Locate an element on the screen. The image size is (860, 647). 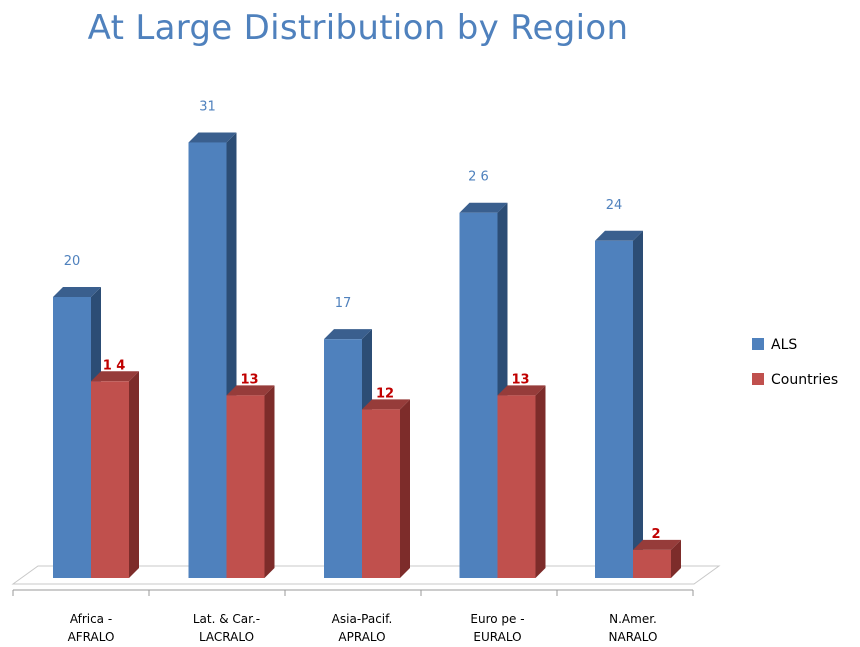
floor-plane is located at coordinates (366, 575).